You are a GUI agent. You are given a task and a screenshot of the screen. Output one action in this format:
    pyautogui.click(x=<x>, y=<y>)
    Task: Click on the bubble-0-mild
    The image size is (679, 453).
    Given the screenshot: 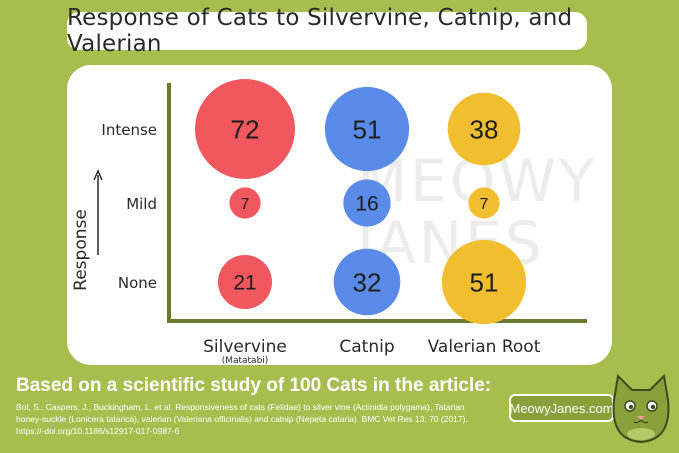 What is the action you would take?
    pyautogui.click(x=245, y=203)
    